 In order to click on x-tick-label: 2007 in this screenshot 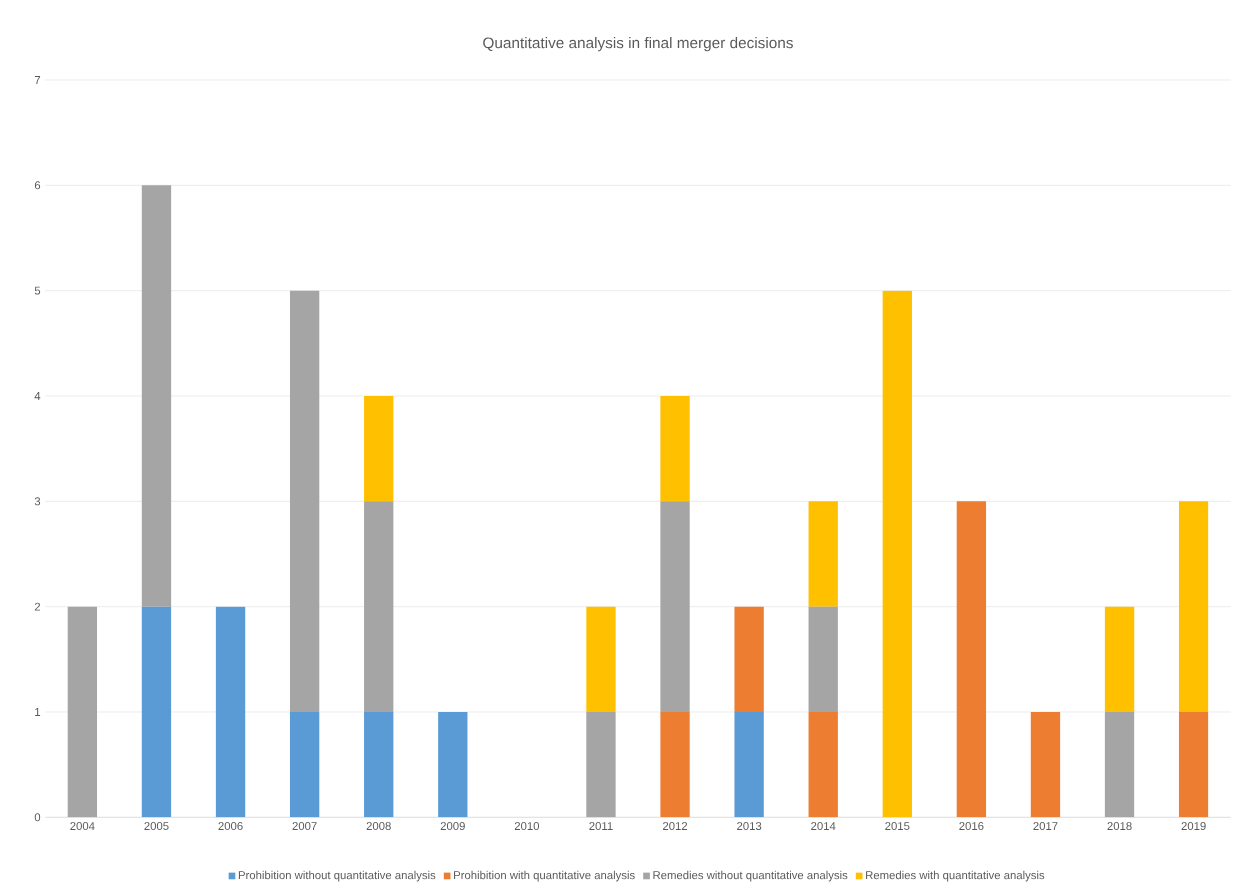, I will do `click(304, 826)`.